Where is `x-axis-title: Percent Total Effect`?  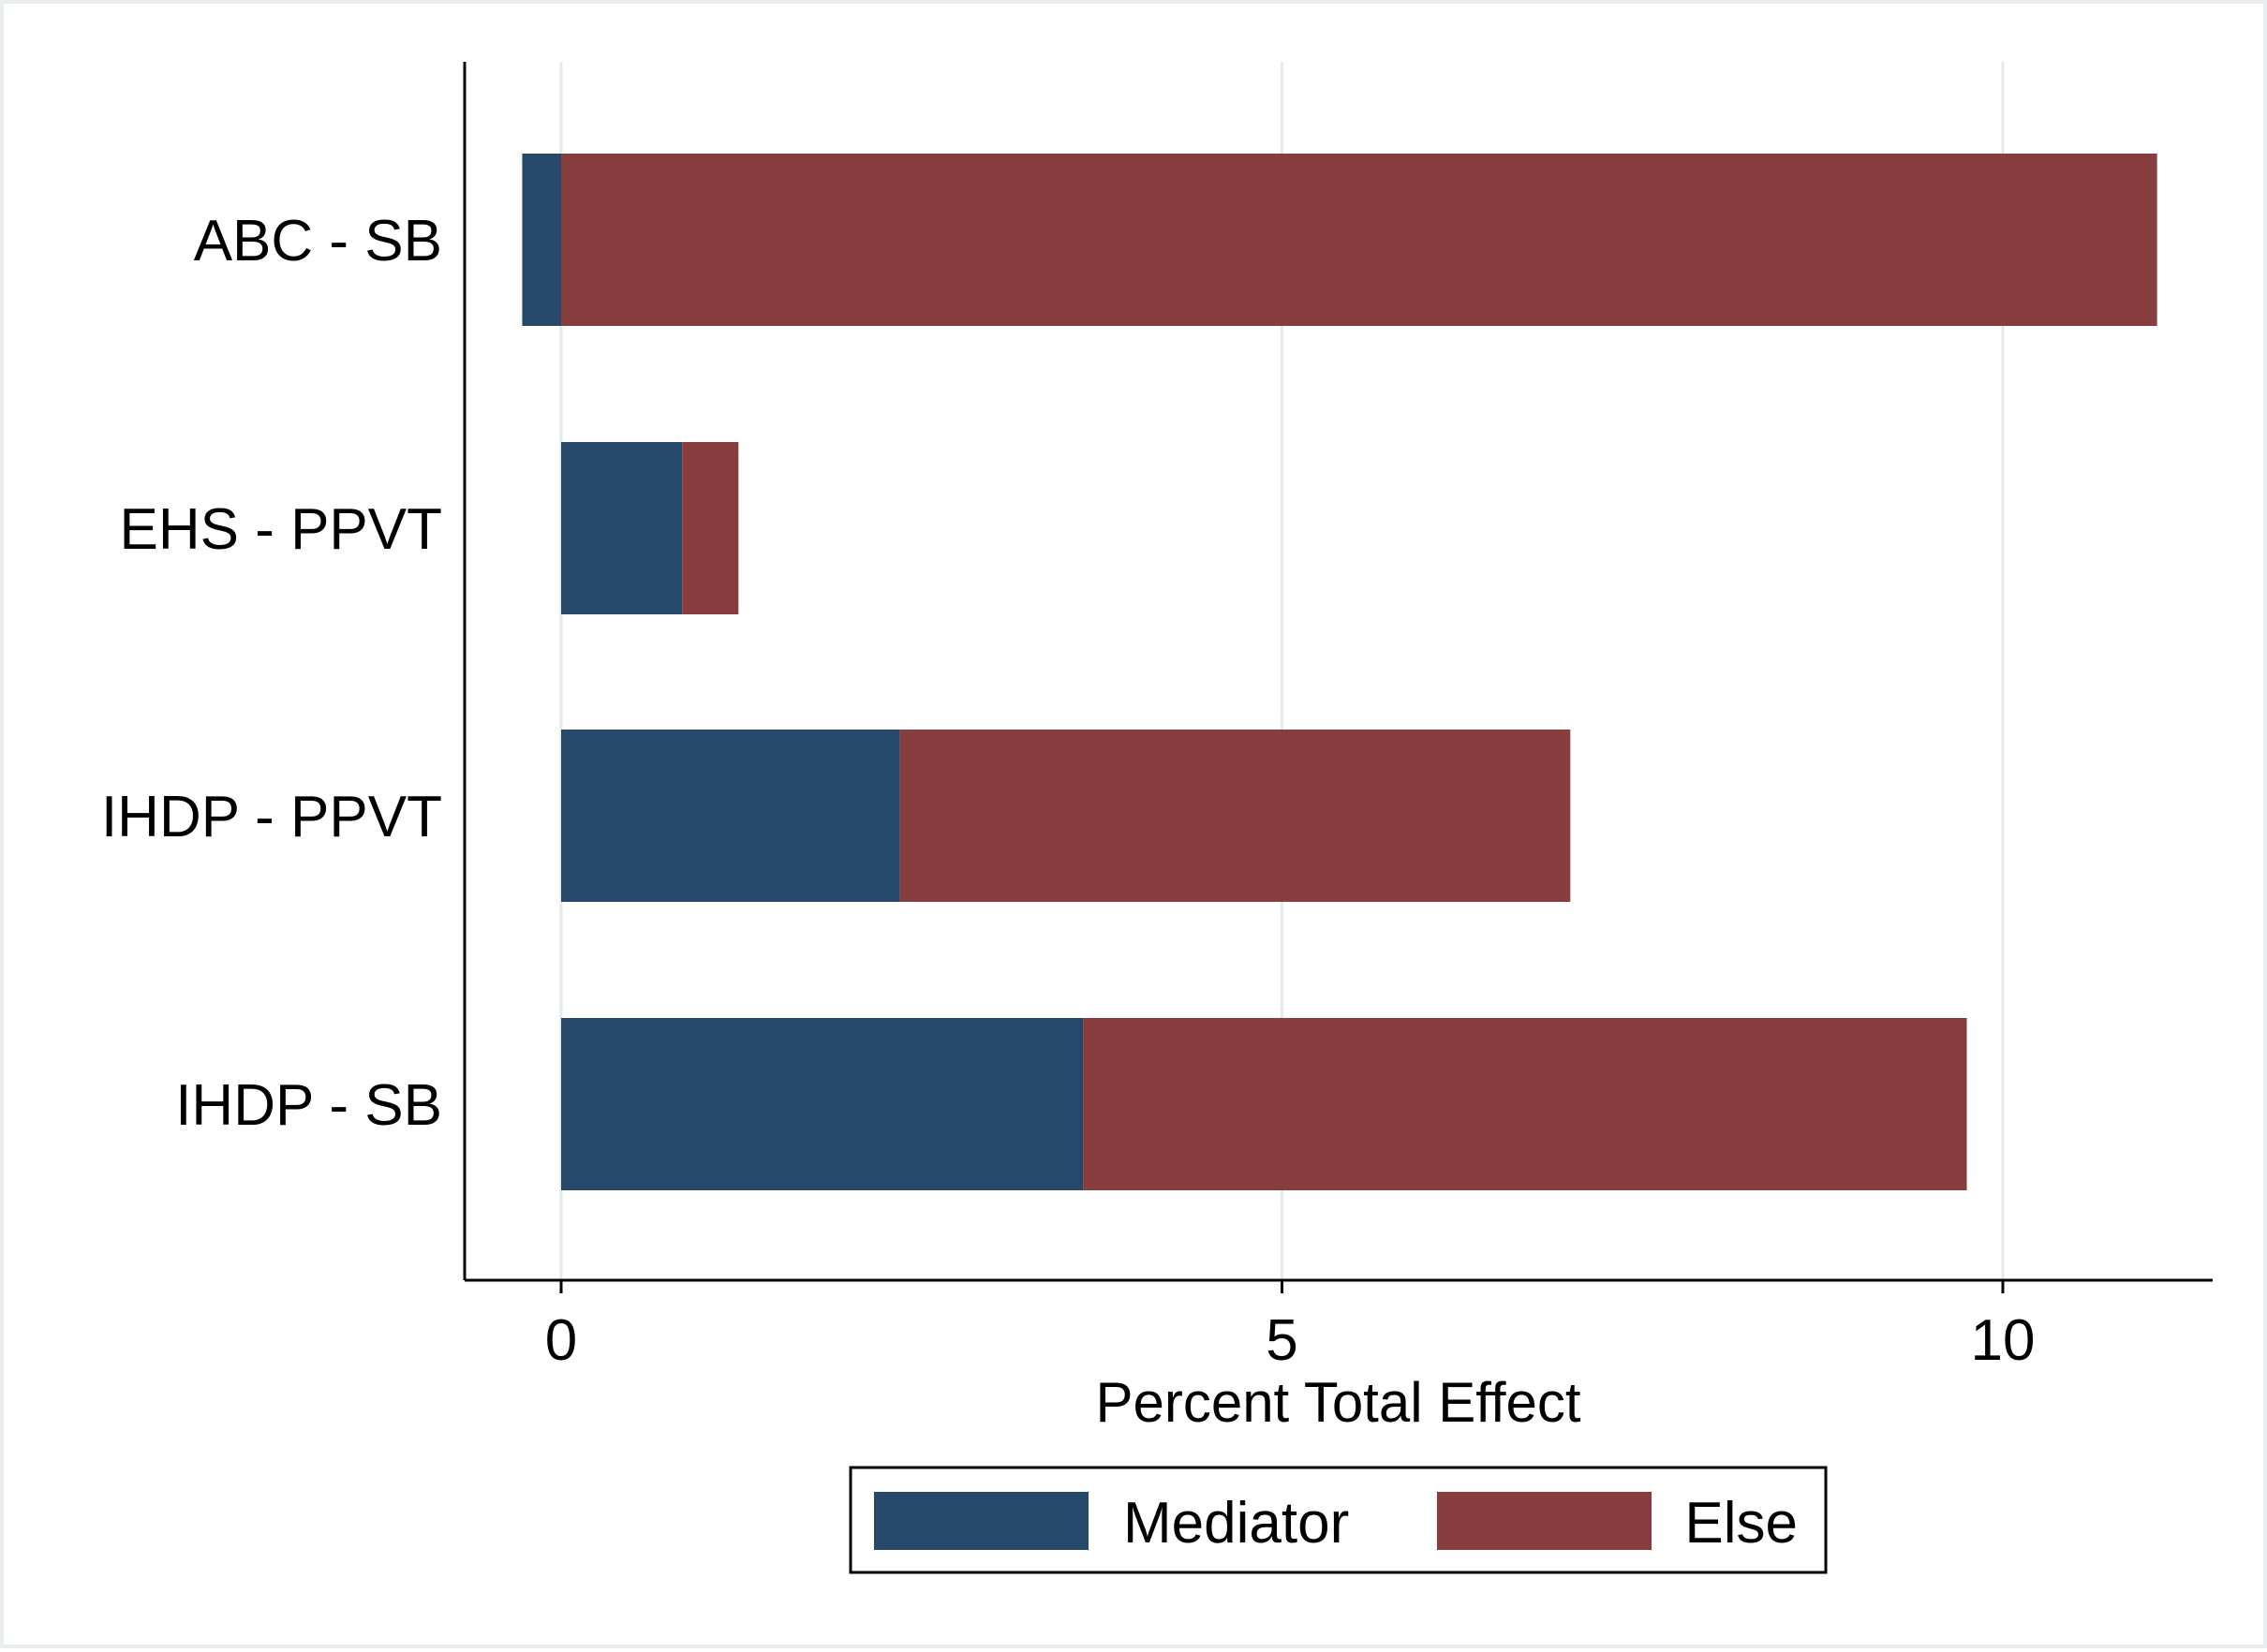 x-axis-title: Percent Total Effect is located at coordinates (1337, 1402).